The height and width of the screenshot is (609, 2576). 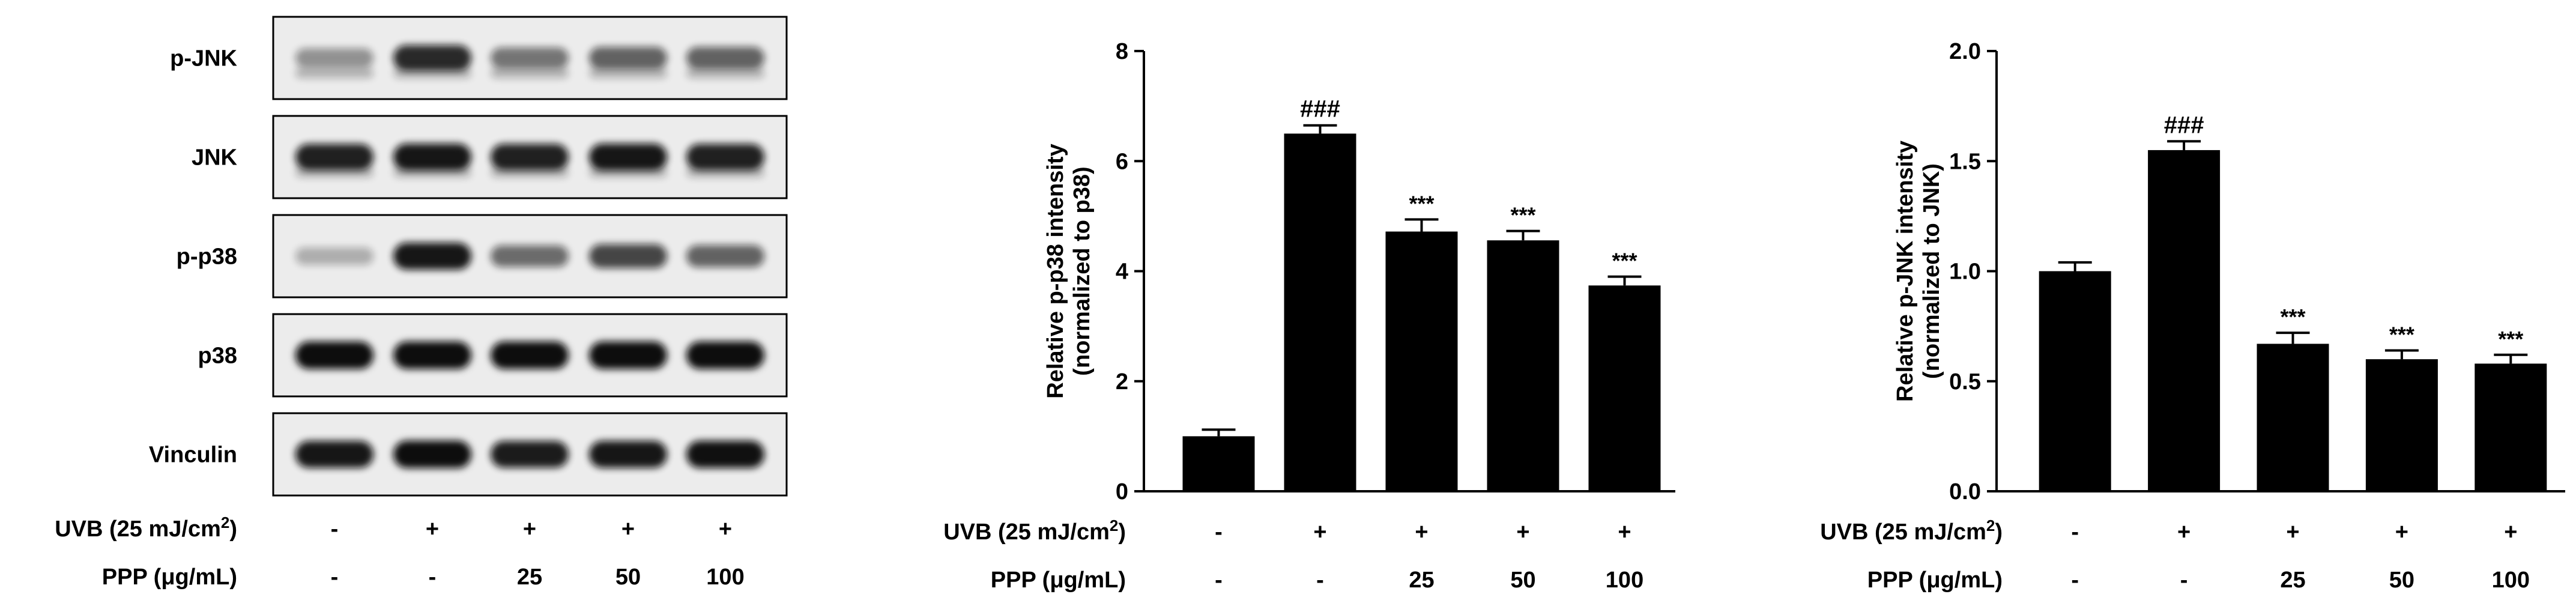 I want to click on significance-mark: ###, so click(x=2184, y=125).